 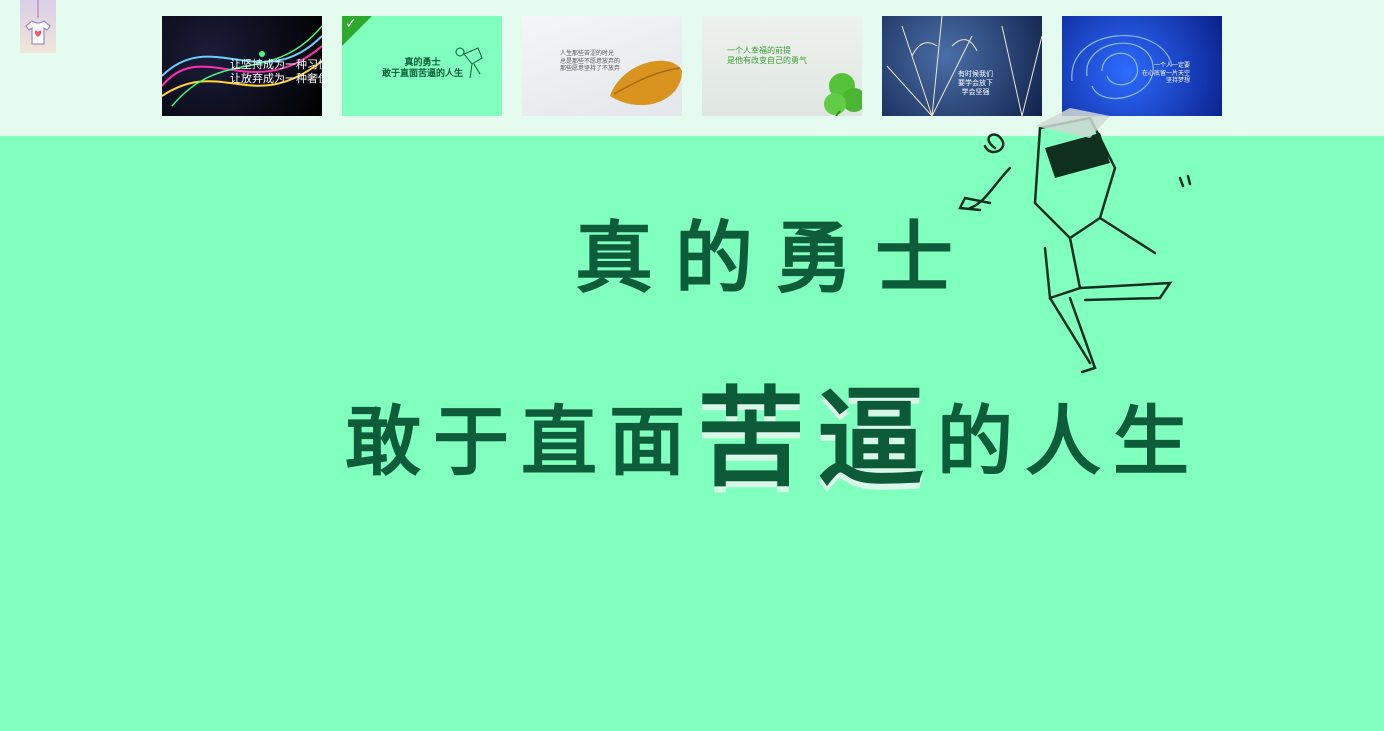 I want to click on slide-1-text: 让坚持成为一种习惯 让放弃成为一种奢侈, so click(x=276, y=71).